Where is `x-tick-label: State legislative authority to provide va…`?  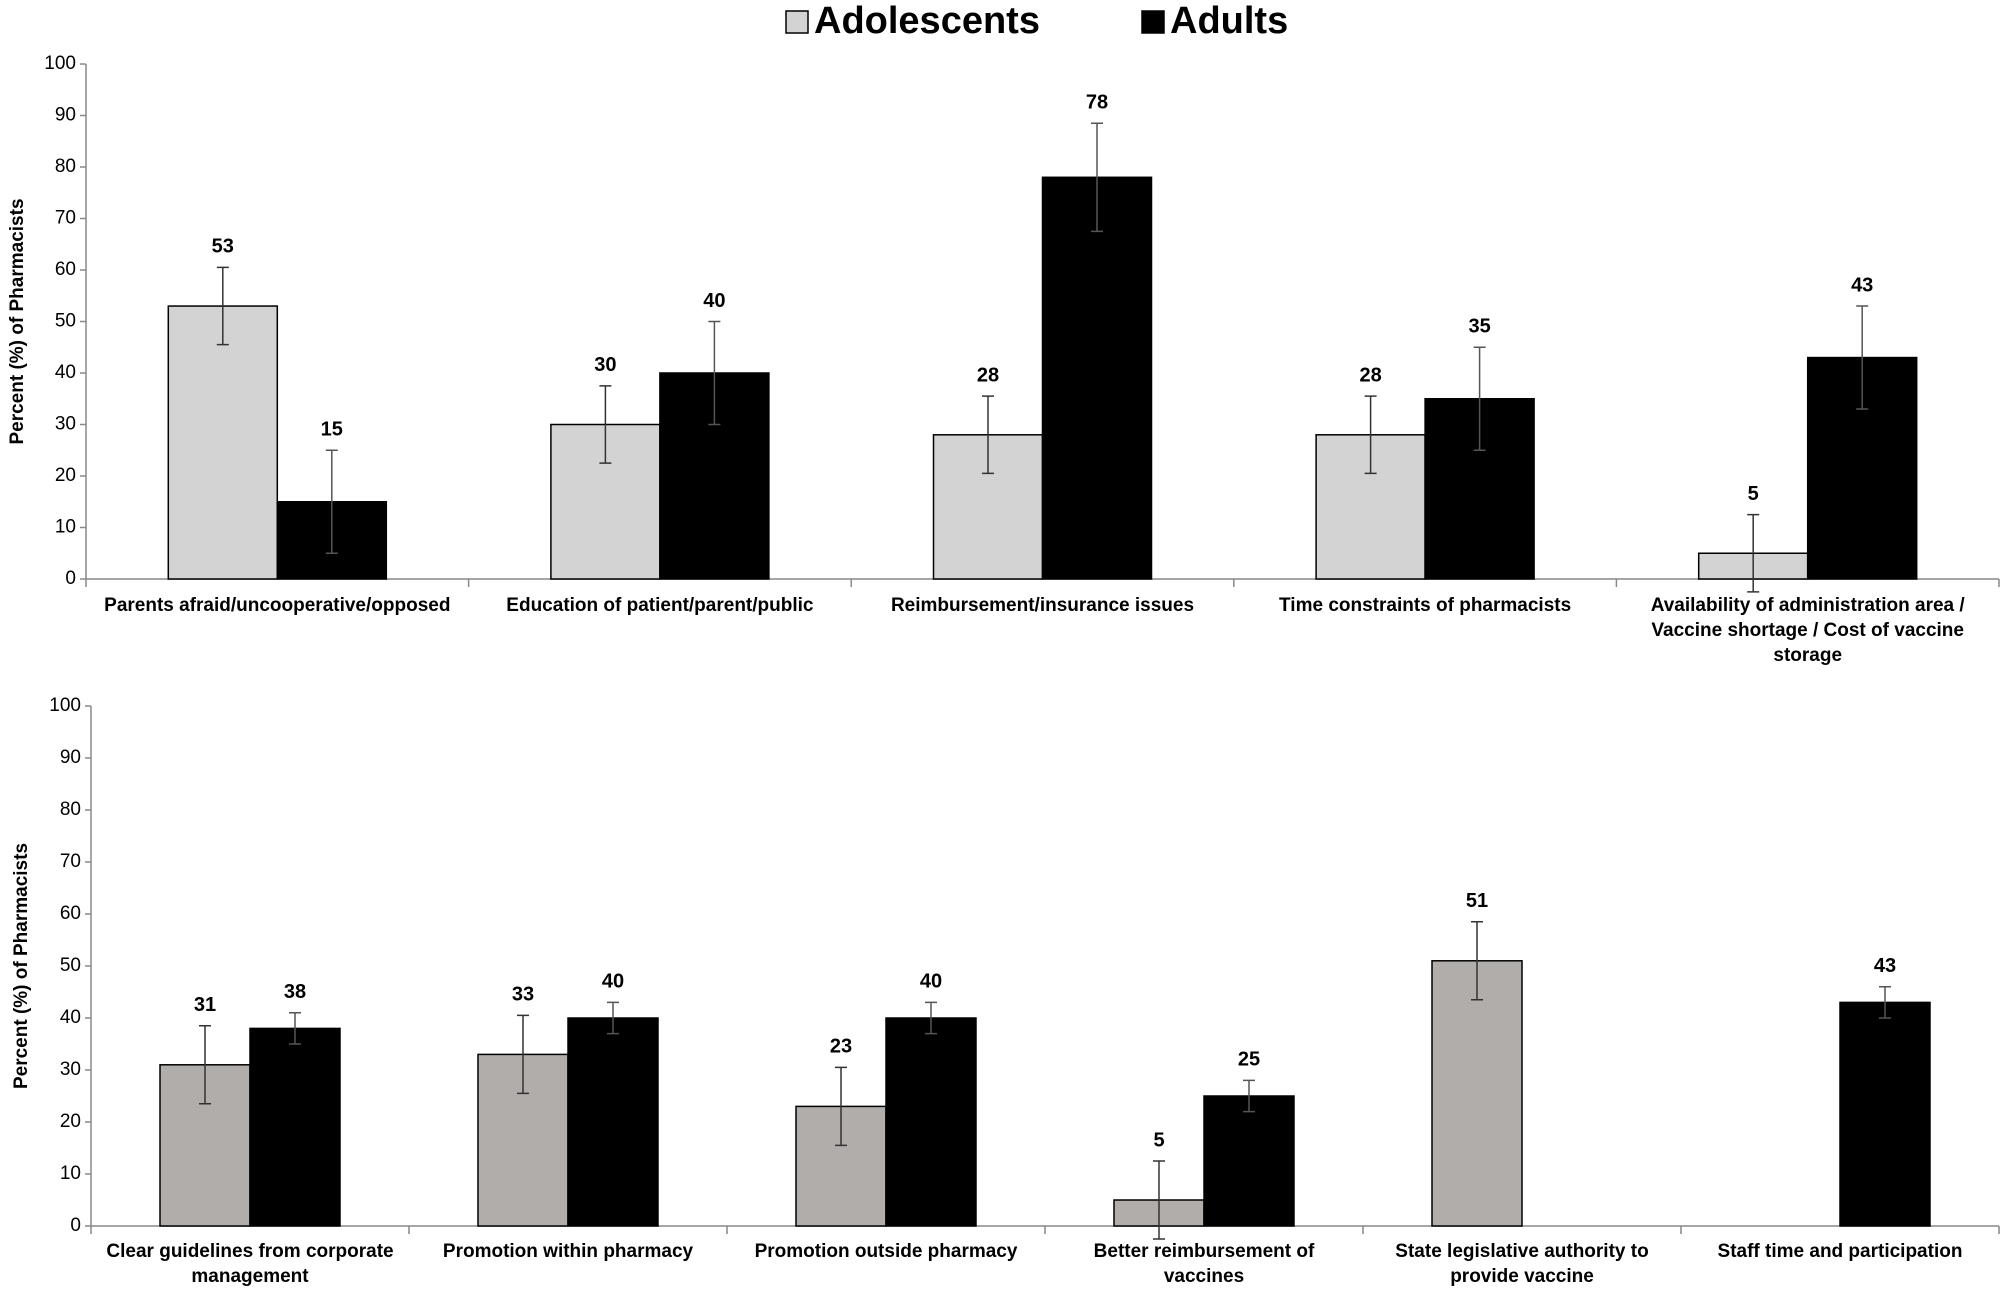
x-tick-label: State legislative authority to provide va… is located at coordinates (1521, 1264).